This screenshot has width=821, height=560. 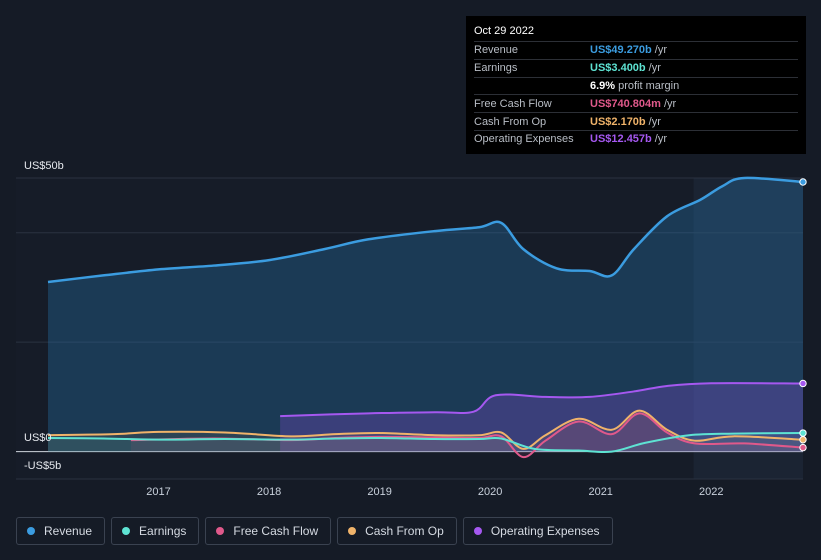 I want to click on earnings-end-marker, so click(x=803, y=433).